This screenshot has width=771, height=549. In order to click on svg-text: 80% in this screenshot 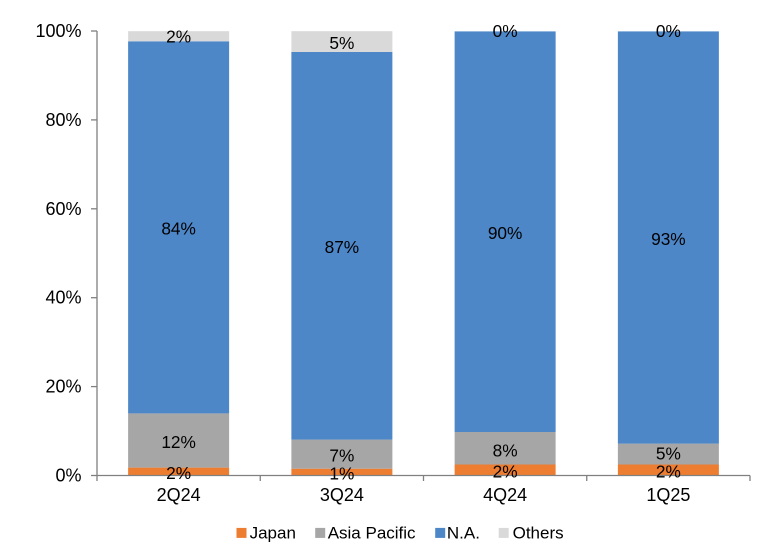, I will do `click(63, 120)`.